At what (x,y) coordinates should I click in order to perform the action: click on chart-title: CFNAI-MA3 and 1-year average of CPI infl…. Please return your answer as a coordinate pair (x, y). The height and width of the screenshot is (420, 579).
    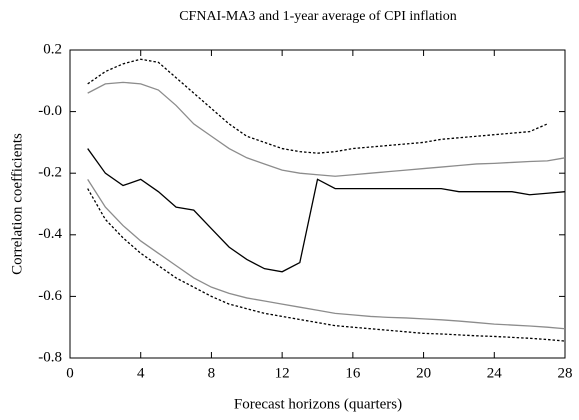
    Looking at the image, I should click on (318, 16).